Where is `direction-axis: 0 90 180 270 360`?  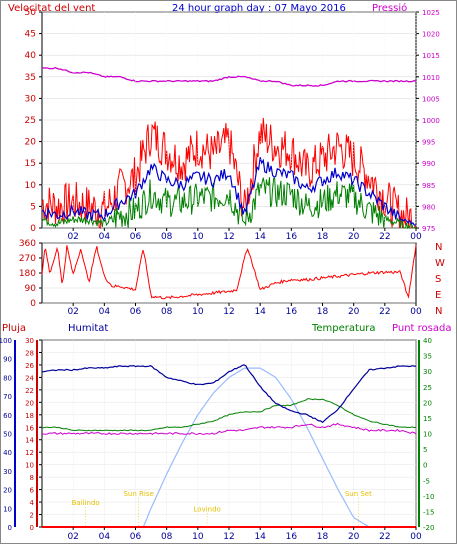 direction-axis: 0 90 180 270 360 is located at coordinates (30, 274).